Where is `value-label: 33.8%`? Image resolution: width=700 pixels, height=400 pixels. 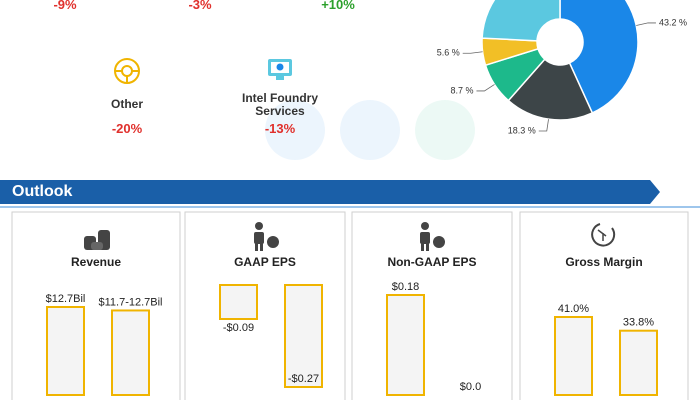
value-label: 33.8% is located at coordinates (638, 323).